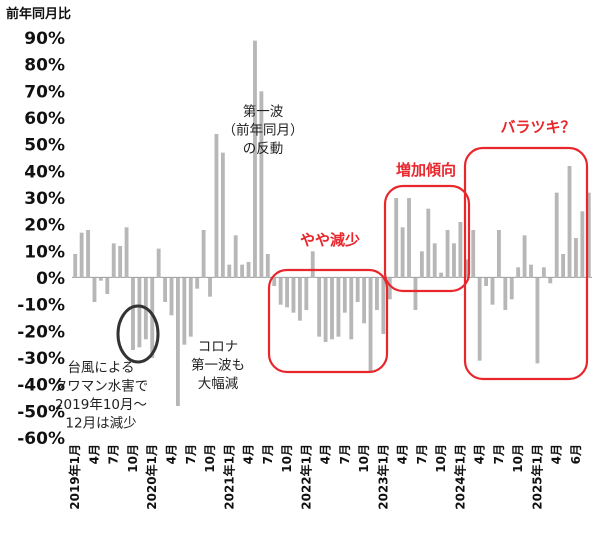  What do you see at coordinates (41, 386) in the screenshot?
I see `y-tick-label: -40%` at bounding box center [41, 386].